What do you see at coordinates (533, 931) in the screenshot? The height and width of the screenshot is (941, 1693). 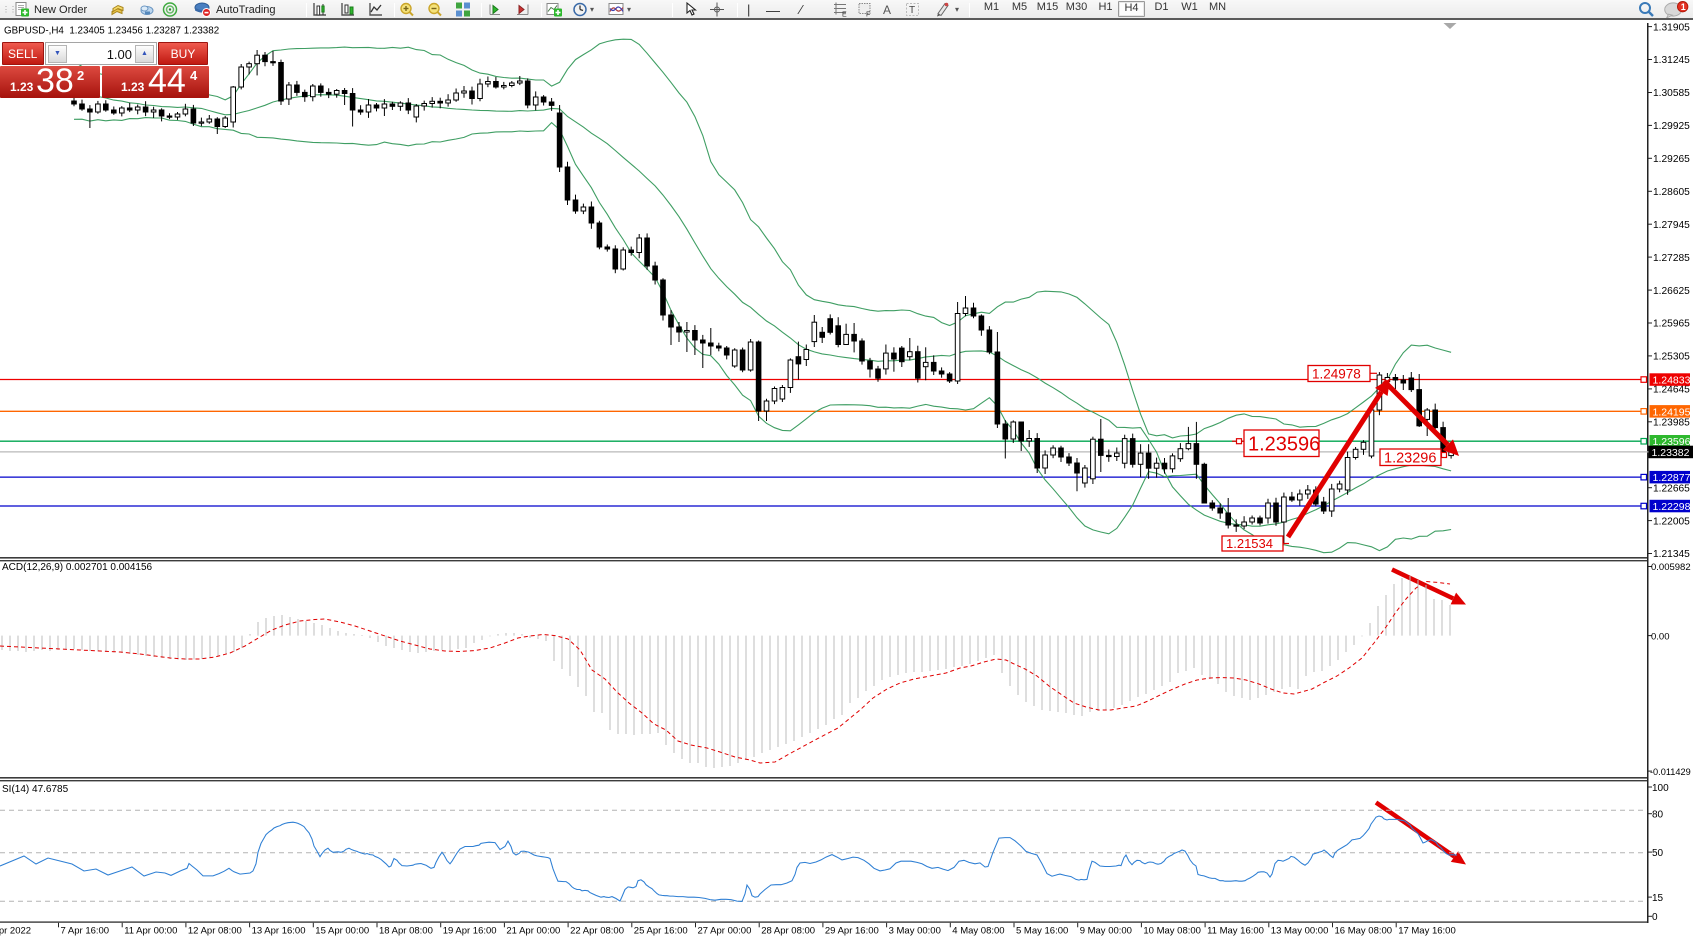 I see `svg-text: 21 Apr 00:00` at bounding box center [533, 931].